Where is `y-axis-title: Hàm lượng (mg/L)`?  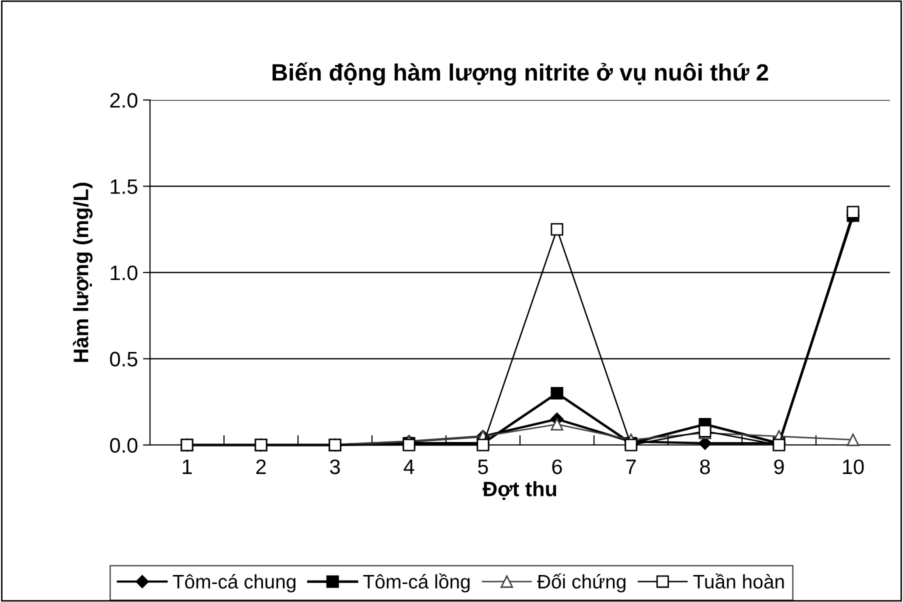 y-axis-title: Hàm lượng (mg/L) is located at coordinates (82, 272).